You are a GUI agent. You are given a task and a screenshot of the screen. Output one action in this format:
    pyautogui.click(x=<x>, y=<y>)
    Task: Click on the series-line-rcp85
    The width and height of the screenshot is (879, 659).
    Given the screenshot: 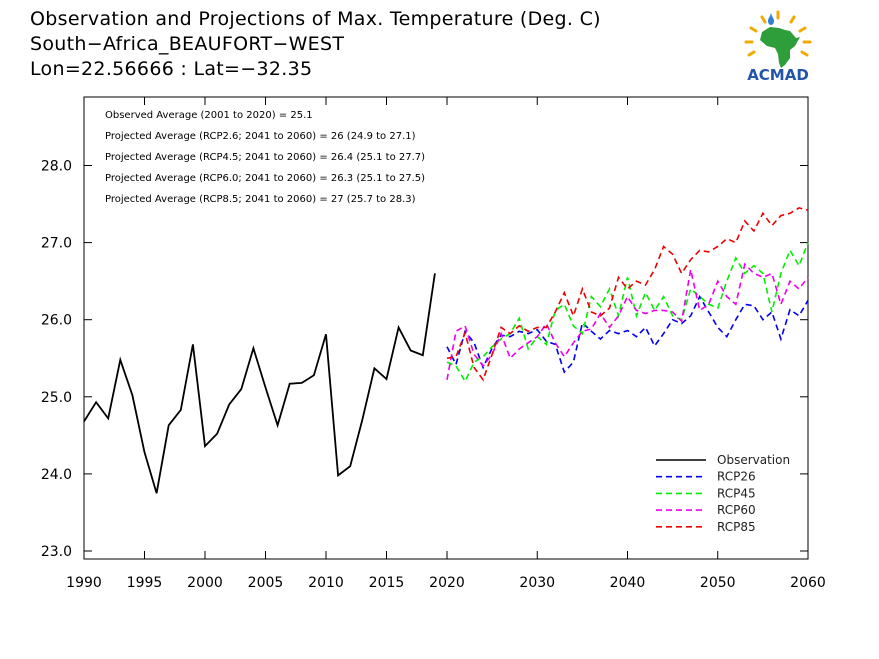 What is the action you would take?
    pyautogui.click(x=627, y=294)
    